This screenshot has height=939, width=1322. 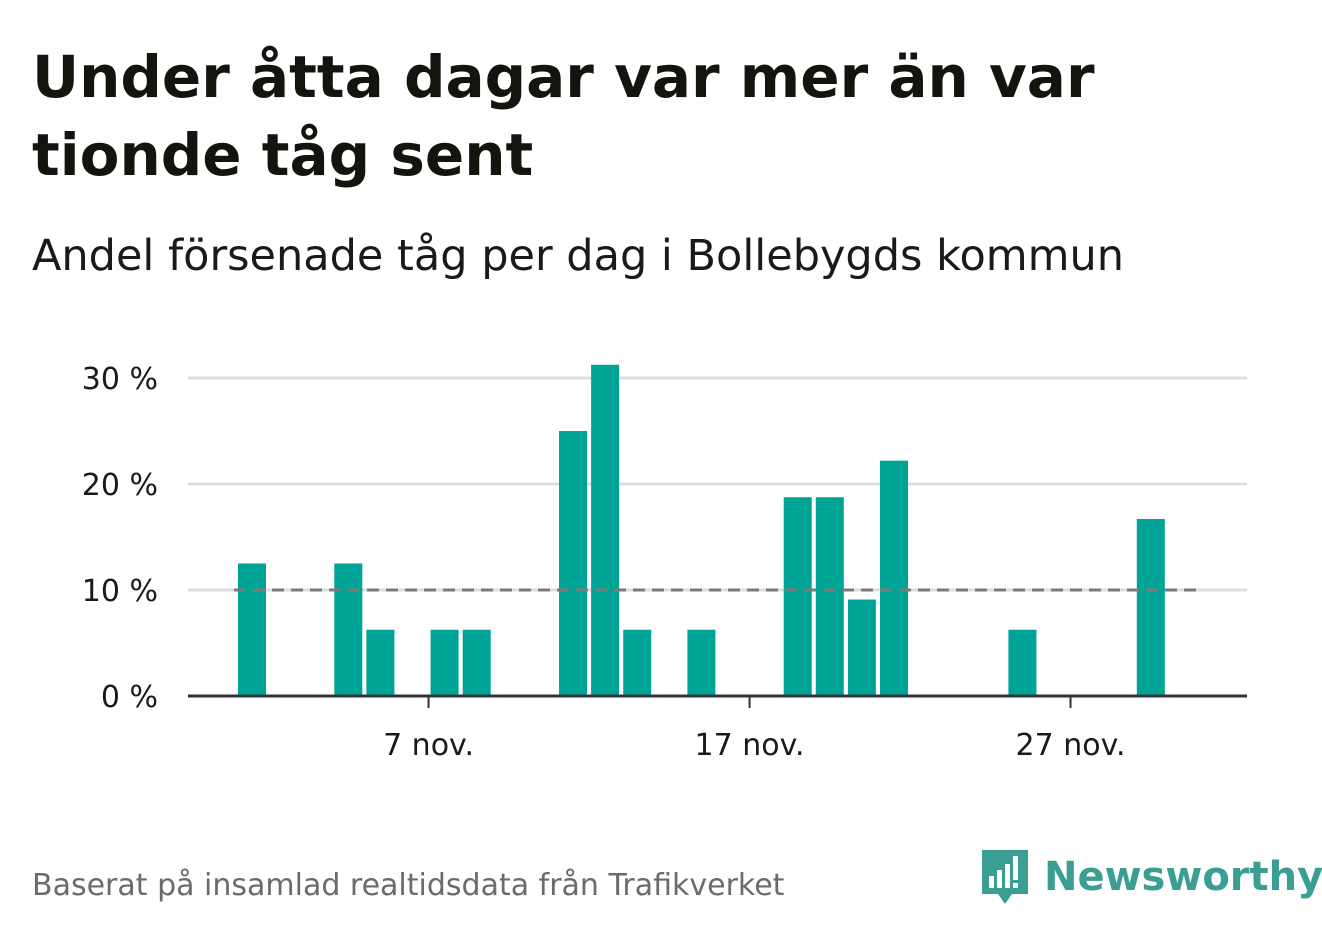 I want to click on y-tick-label: 30 %, so click(x=120, y=379).